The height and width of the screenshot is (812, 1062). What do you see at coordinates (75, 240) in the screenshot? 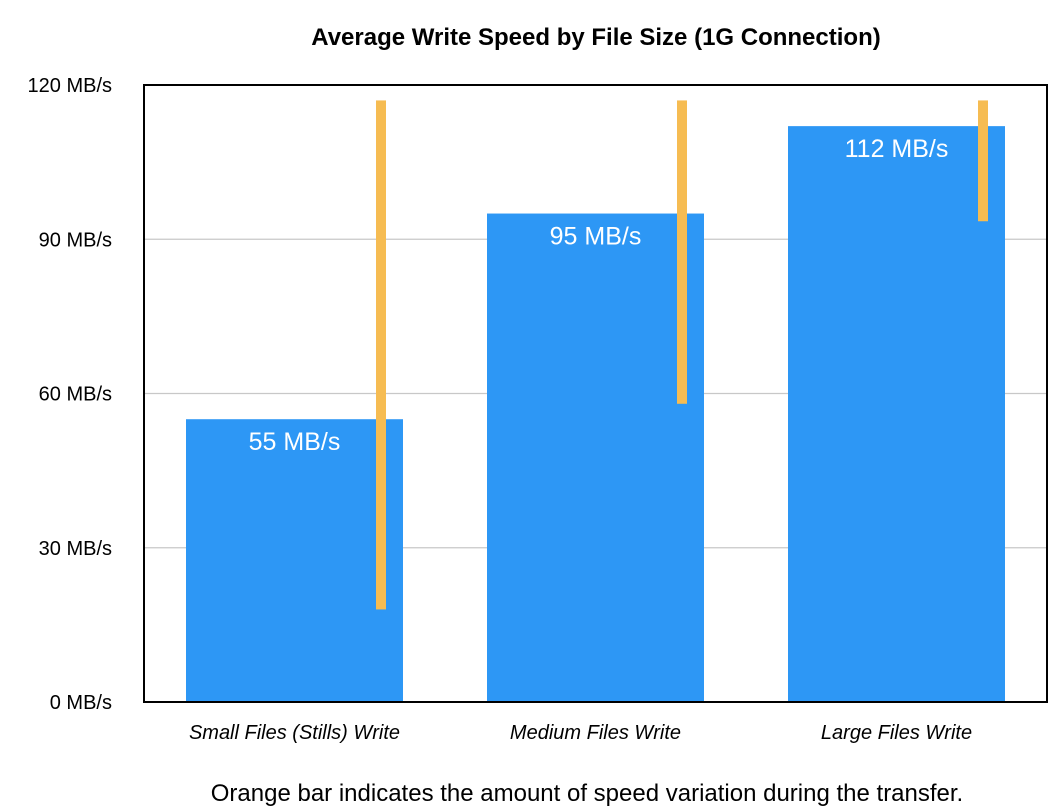
I see `y-tick-label: 90 MB/s` at bounding box center [75, 240].